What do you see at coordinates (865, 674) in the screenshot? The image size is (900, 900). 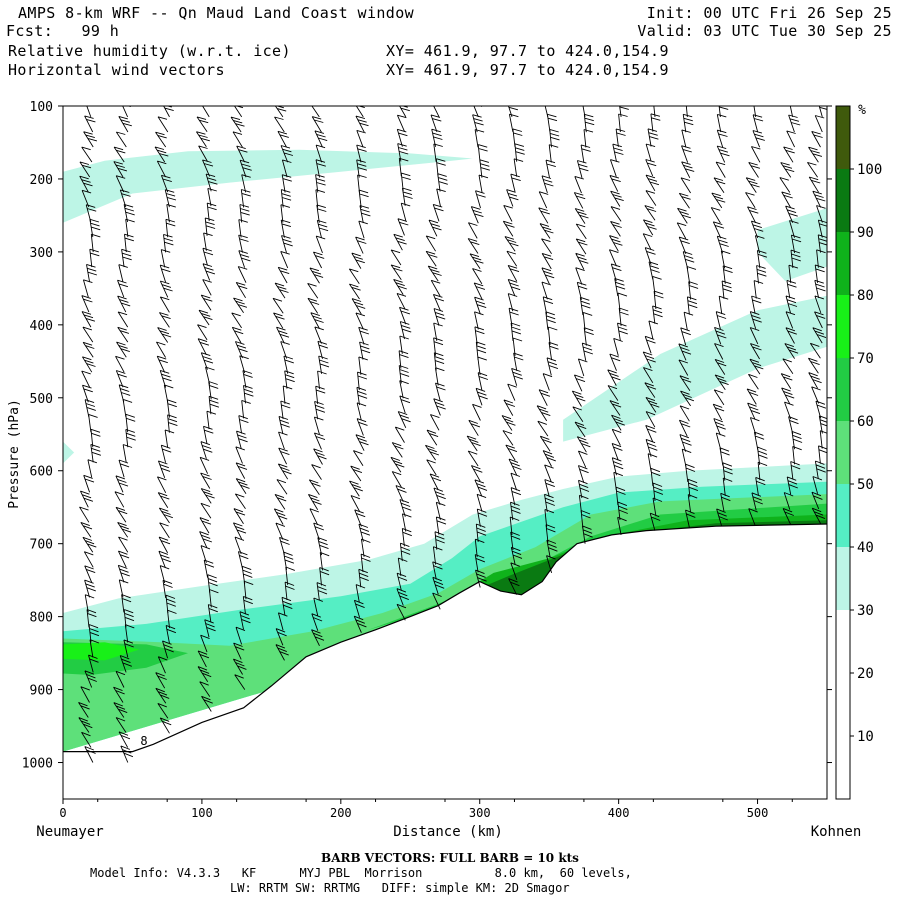 I see `colorbar-tick-label-20: 20` at bounding box center [865, 674].